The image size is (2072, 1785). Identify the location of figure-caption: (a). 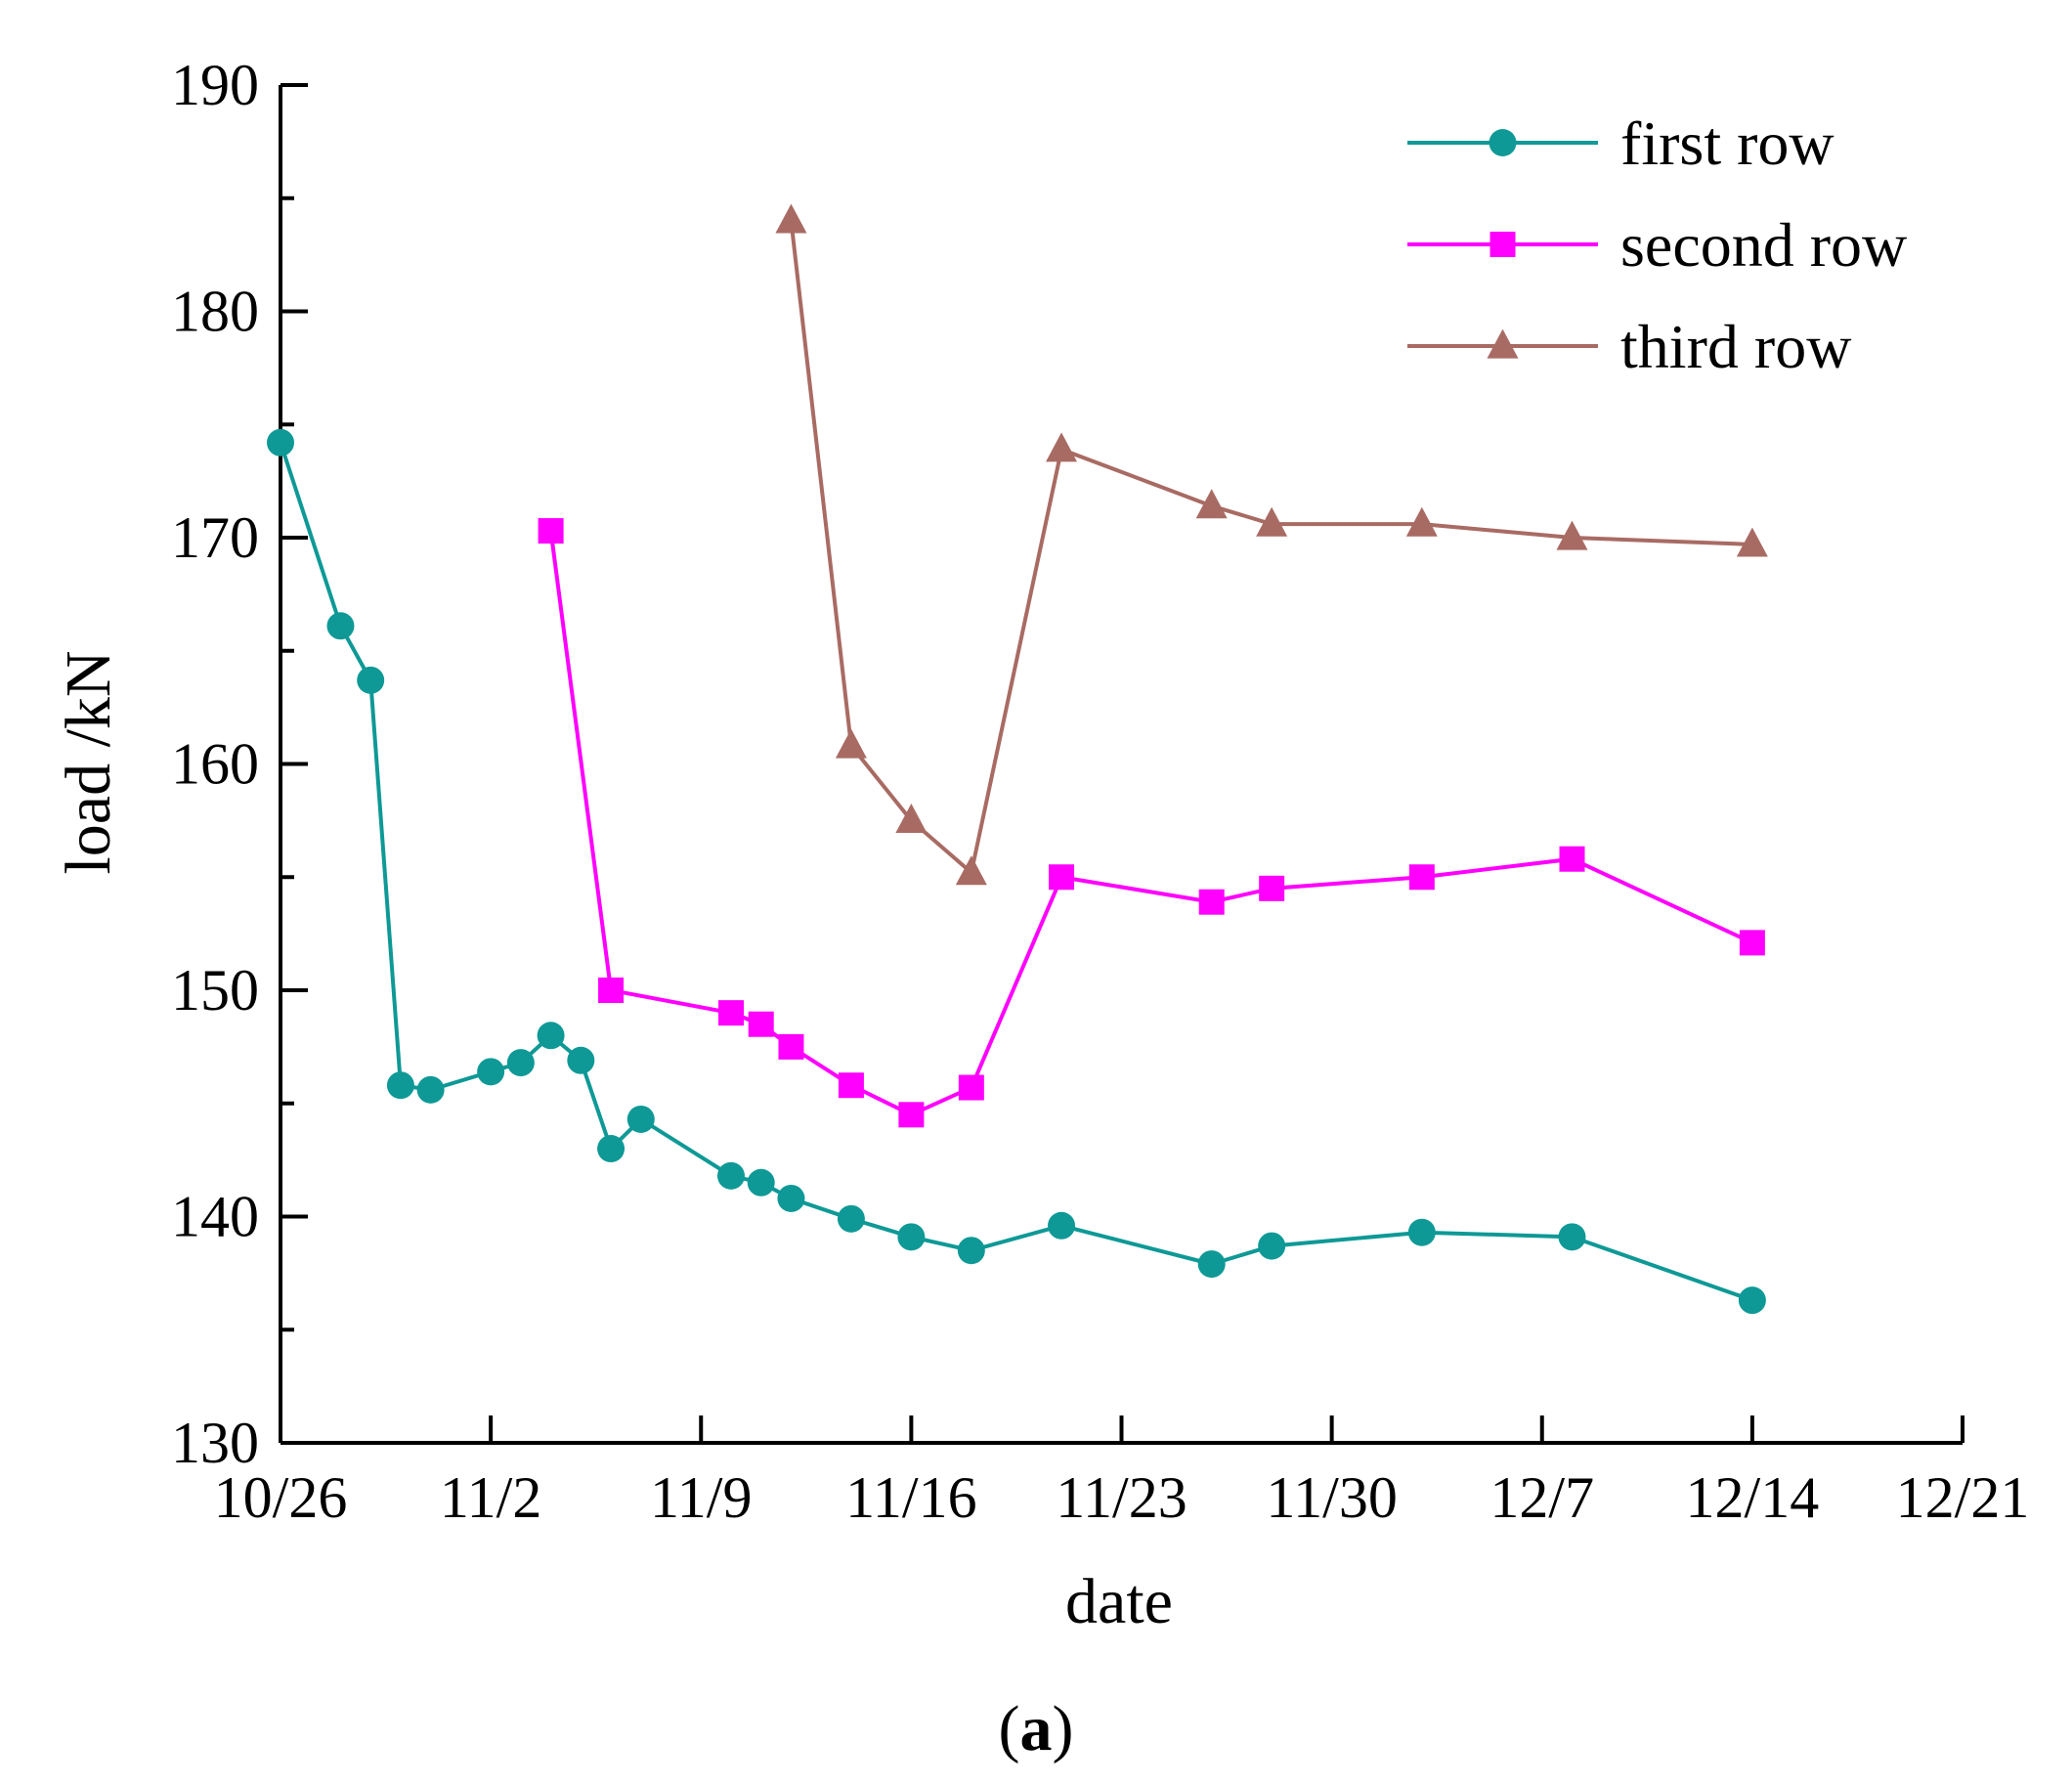
(1036, 1728).